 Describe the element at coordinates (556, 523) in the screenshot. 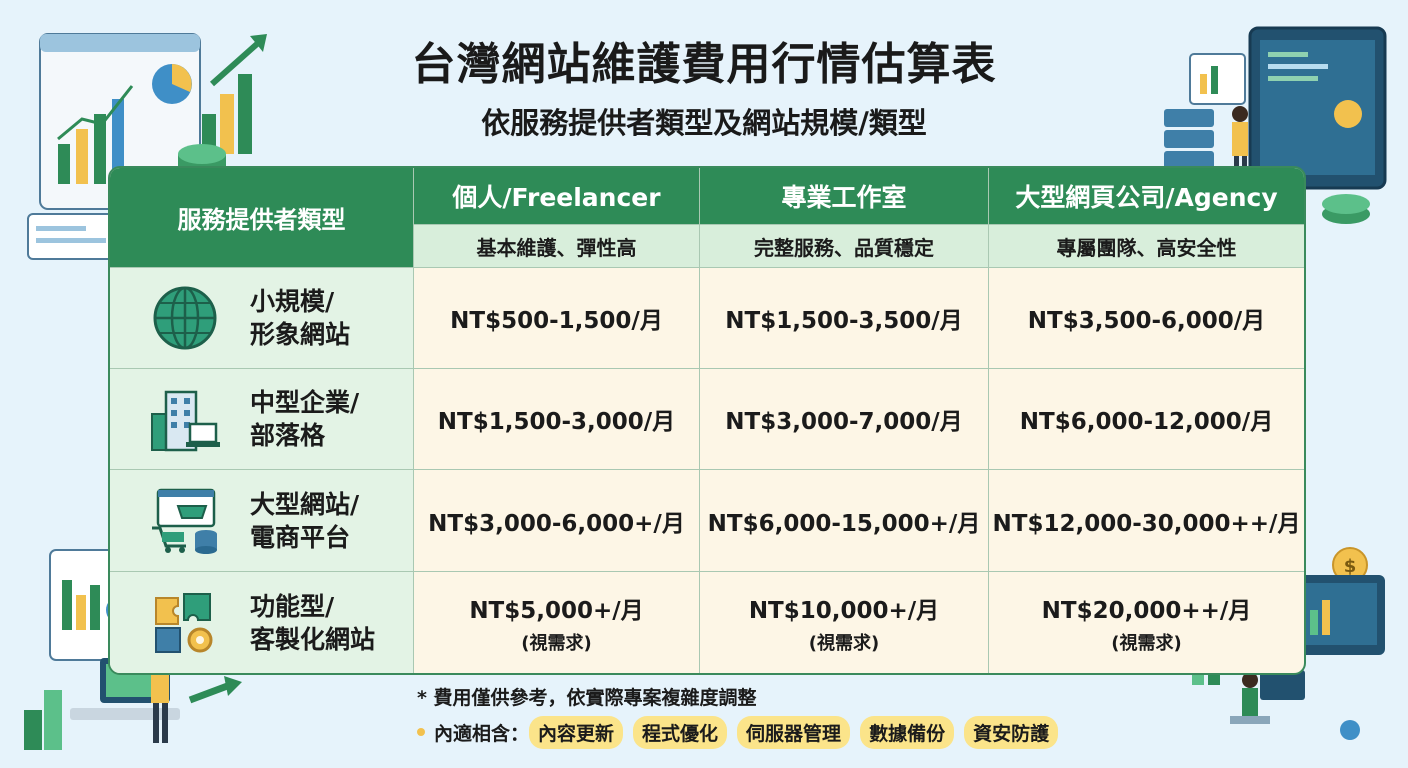

I see `price-text: NT$3,000-6,000+/月` at that location.